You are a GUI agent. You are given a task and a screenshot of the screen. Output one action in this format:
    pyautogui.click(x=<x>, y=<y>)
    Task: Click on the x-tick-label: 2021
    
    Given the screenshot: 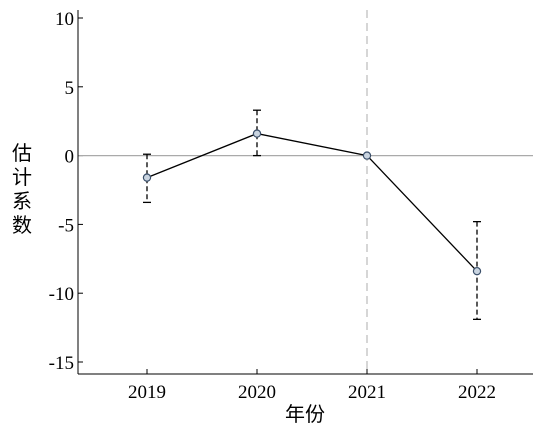 What is the action you would take?
    pyautogui.click(x=367, y=392)
    